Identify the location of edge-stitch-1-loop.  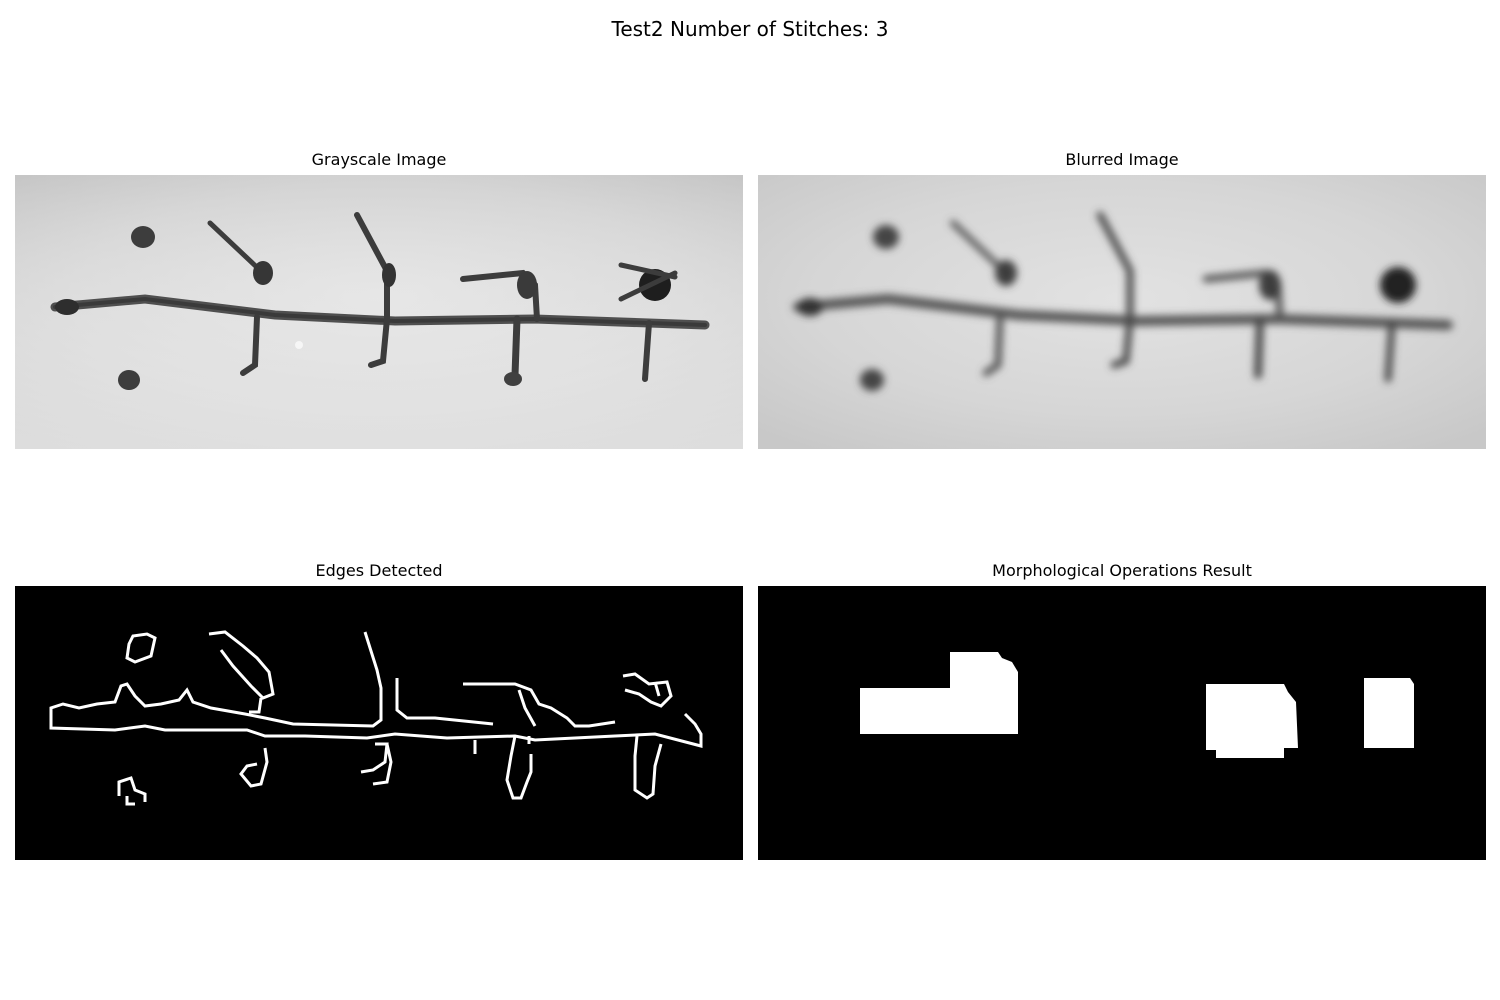
(141, 648).